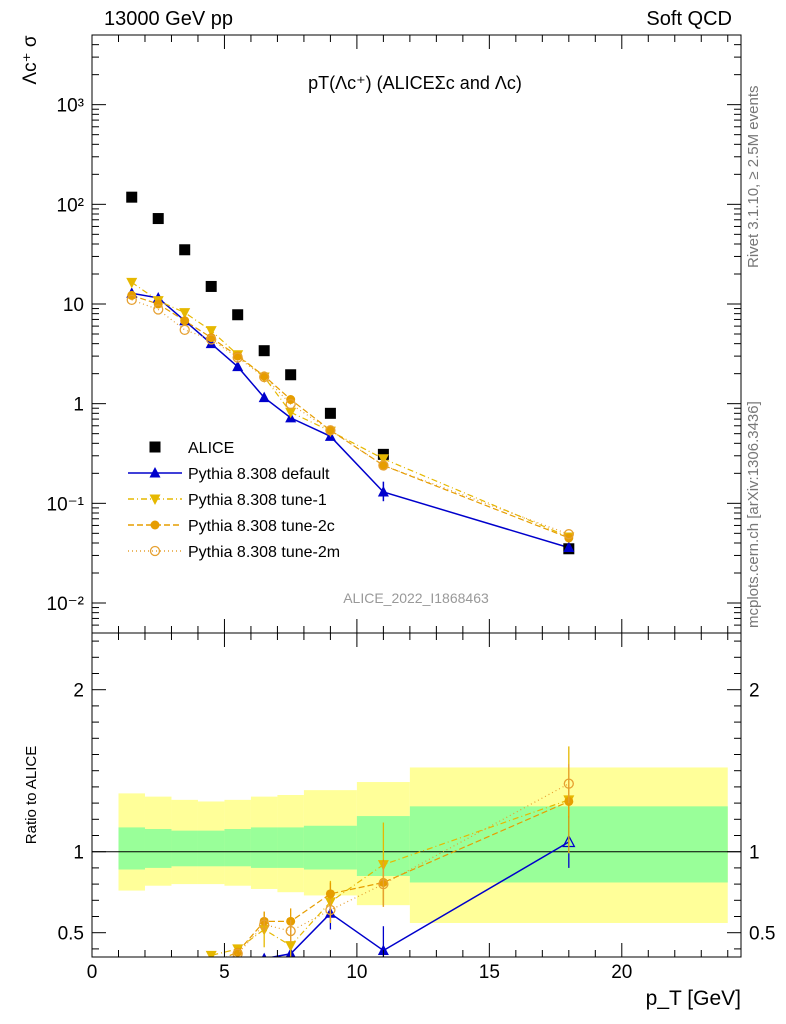 The image size is (786, 1024). I want to click on ratio-y-tick-label: 2, so click(78, 691).